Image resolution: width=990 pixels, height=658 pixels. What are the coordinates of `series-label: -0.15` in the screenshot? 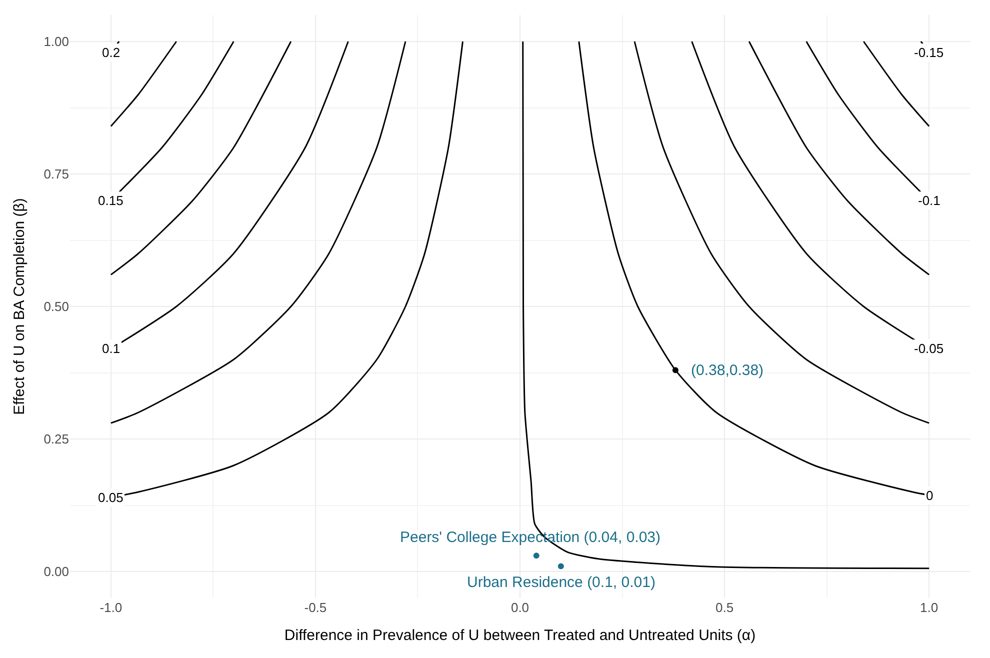 It's located at (929, 52).